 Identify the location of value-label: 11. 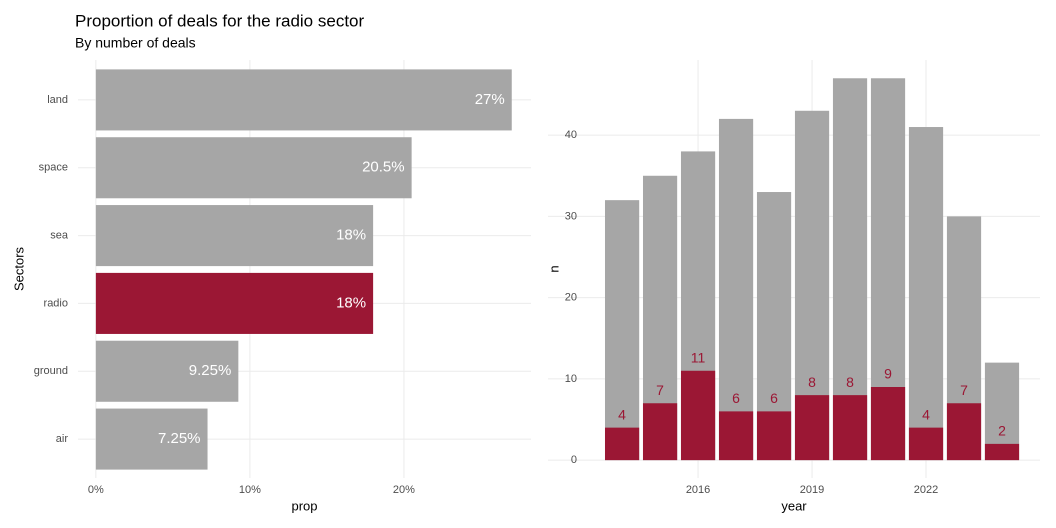
(698, 357).